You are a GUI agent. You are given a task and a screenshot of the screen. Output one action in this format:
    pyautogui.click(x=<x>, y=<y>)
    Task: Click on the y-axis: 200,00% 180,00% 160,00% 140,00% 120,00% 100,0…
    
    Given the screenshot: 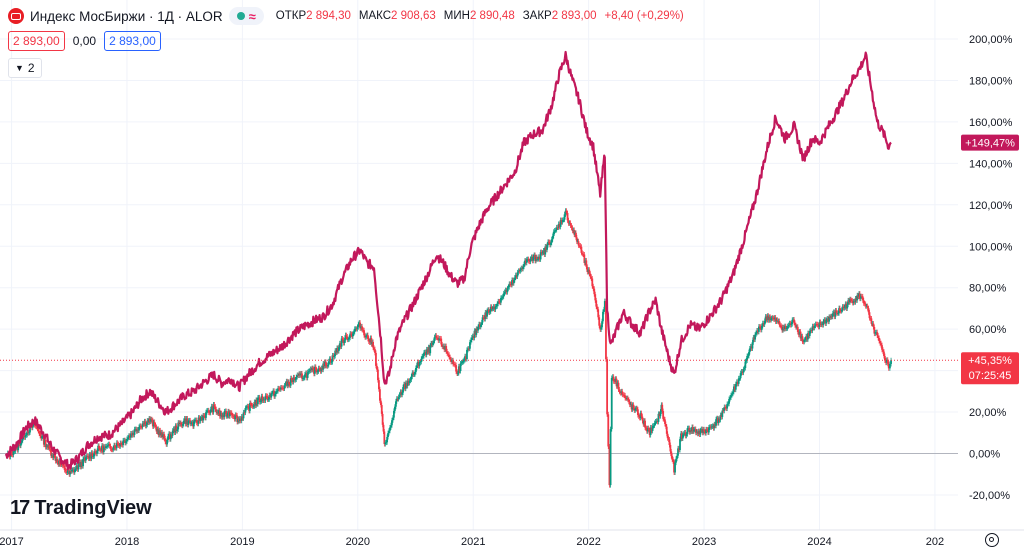 What is the action you would take?
    pyautogui.click(x=991, y=268)
    